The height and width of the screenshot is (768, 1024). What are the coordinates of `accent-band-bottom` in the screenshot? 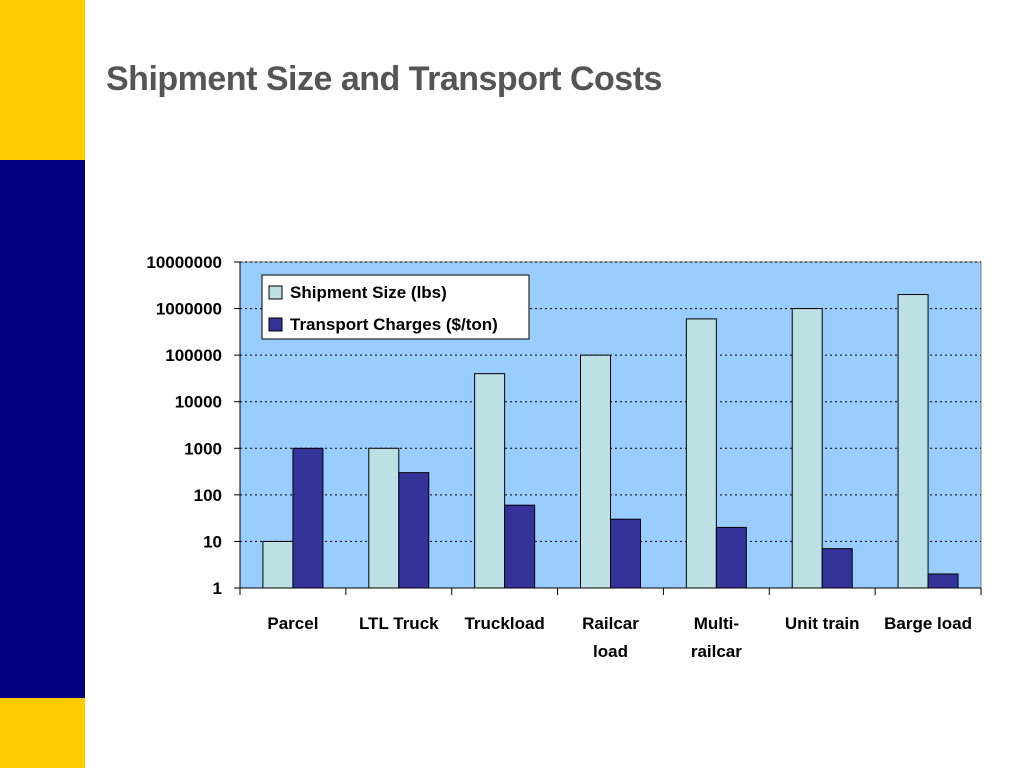 It's located at (42, 733).